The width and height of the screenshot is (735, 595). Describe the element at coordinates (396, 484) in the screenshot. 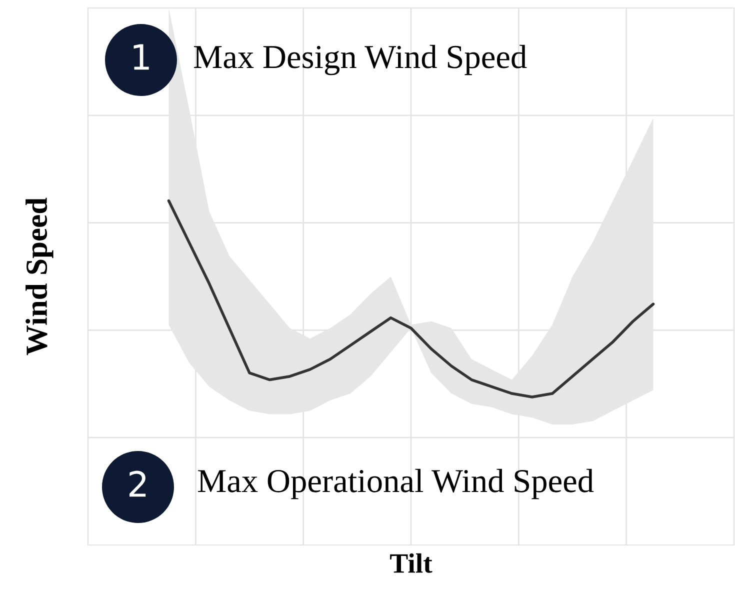

I see `annotation: Max Operational Wind Speed` at that location.